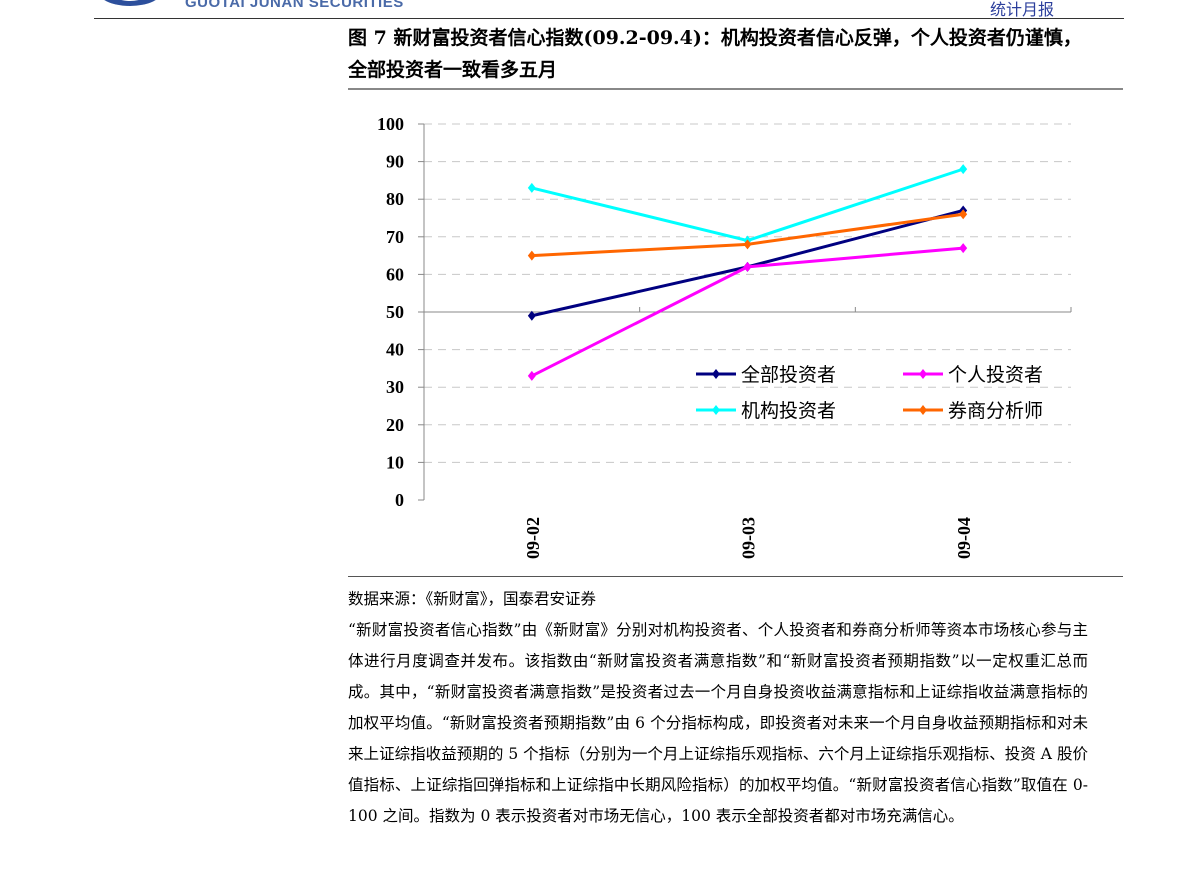  Describe the element at coordinates (395, 312) in the screenshot. I see `y-tick-label: 50` at that location.